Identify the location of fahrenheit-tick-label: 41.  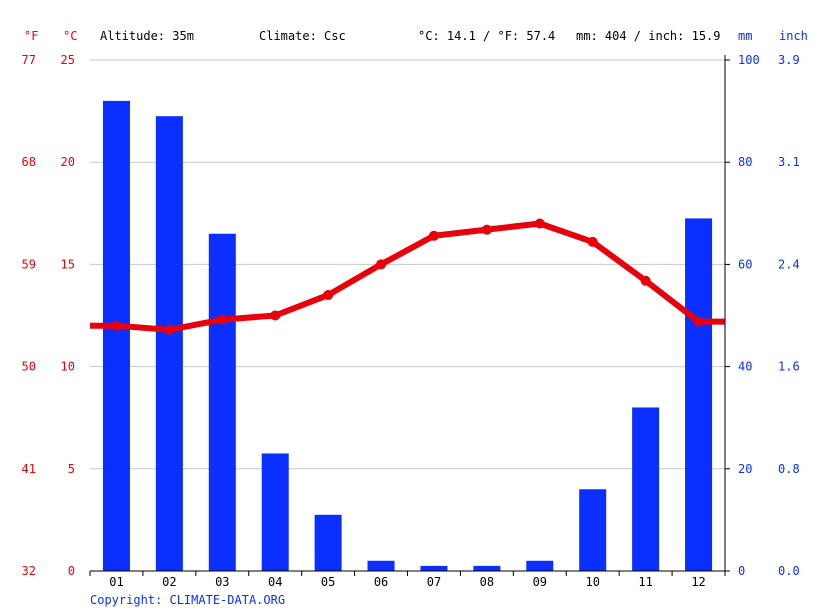
(29, 469).